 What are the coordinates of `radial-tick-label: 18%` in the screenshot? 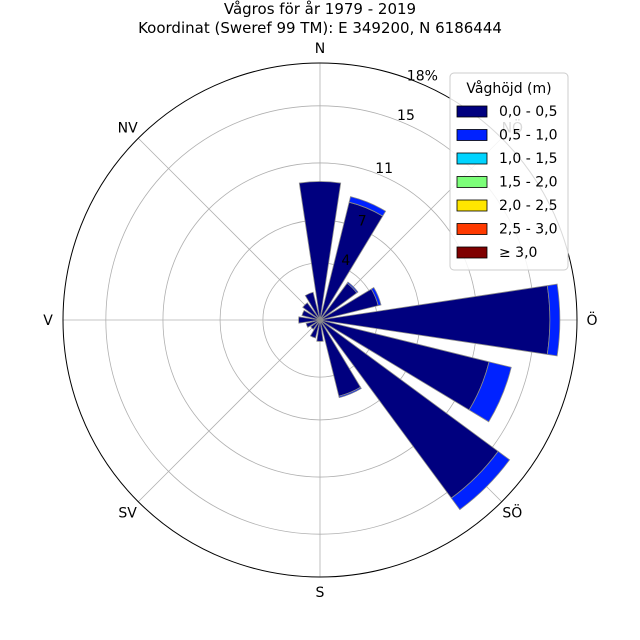 It's located at (422, 77).